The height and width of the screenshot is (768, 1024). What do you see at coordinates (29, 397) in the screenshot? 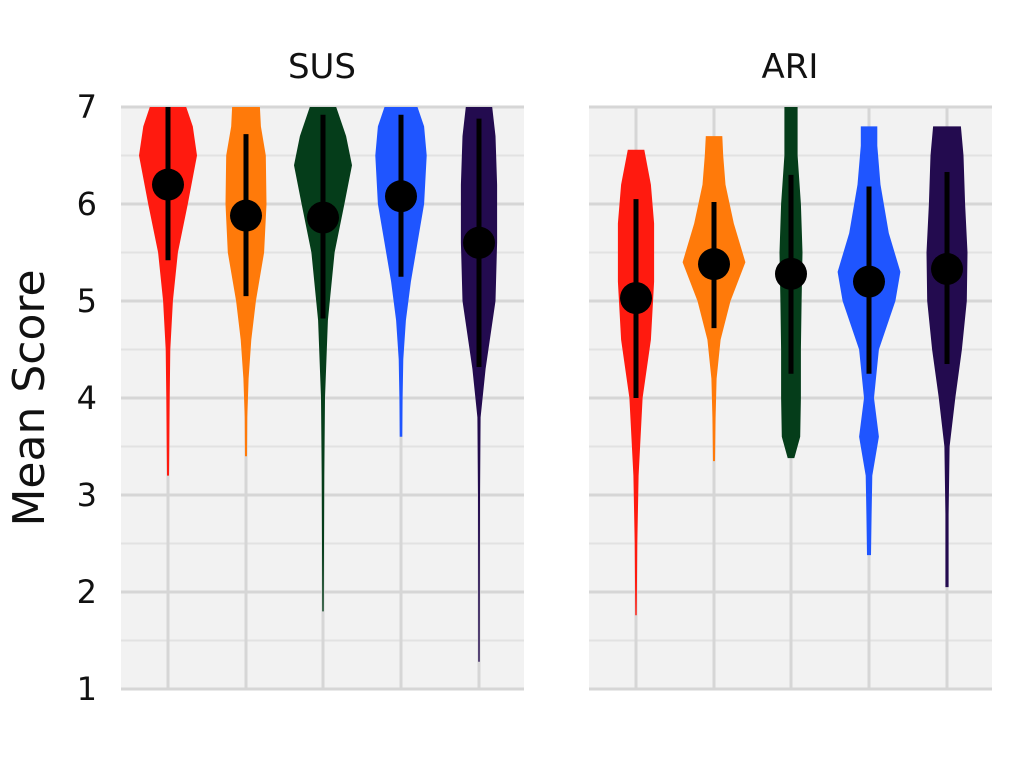
I see `y-axis-title: Mean Score` at bounding box center [29, 397].